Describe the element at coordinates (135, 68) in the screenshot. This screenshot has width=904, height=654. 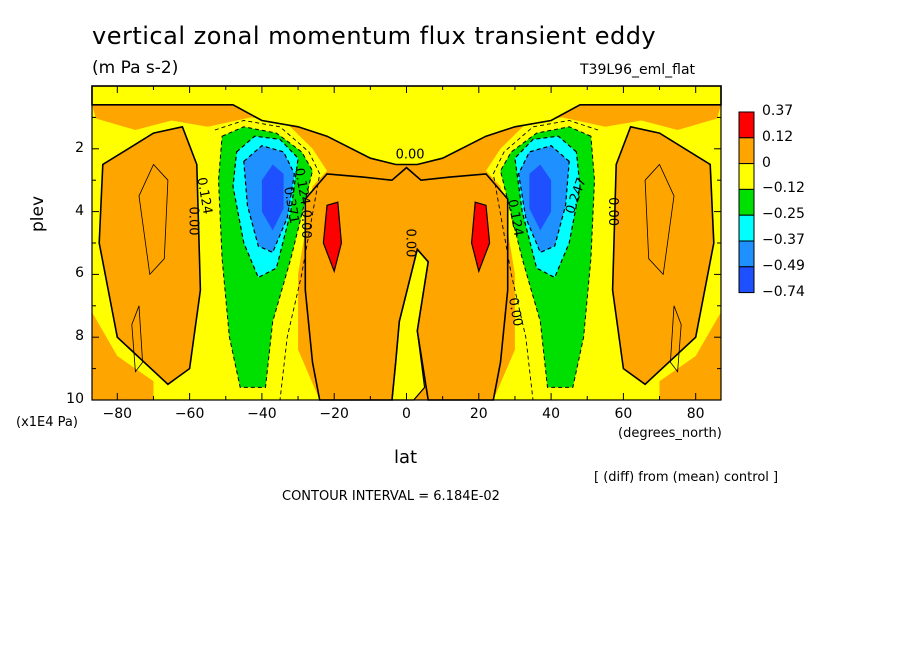
I see `chart-units: (m Pa s-2)` at that location.